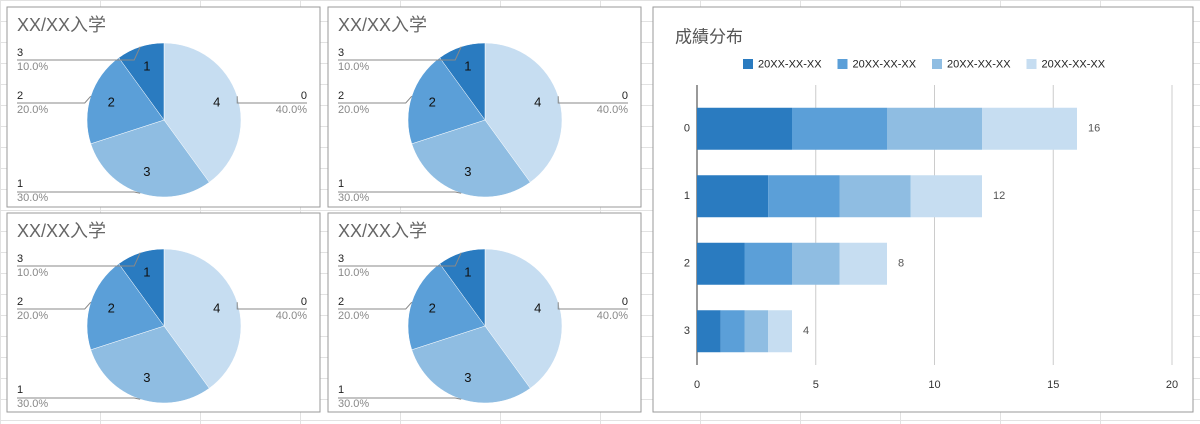 The image size is (1200, 424). Describe the element at coordinates (1053, 385) in the screenshot. I see `x-tick-label: 15` at that location.